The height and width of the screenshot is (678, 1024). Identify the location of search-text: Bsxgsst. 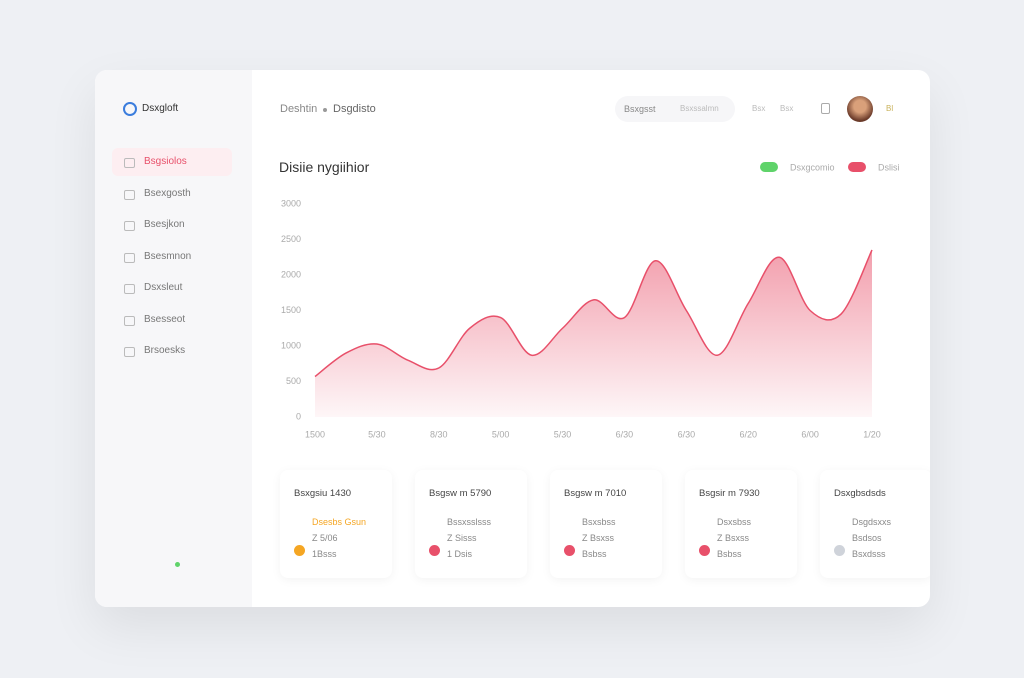
(640, 109).